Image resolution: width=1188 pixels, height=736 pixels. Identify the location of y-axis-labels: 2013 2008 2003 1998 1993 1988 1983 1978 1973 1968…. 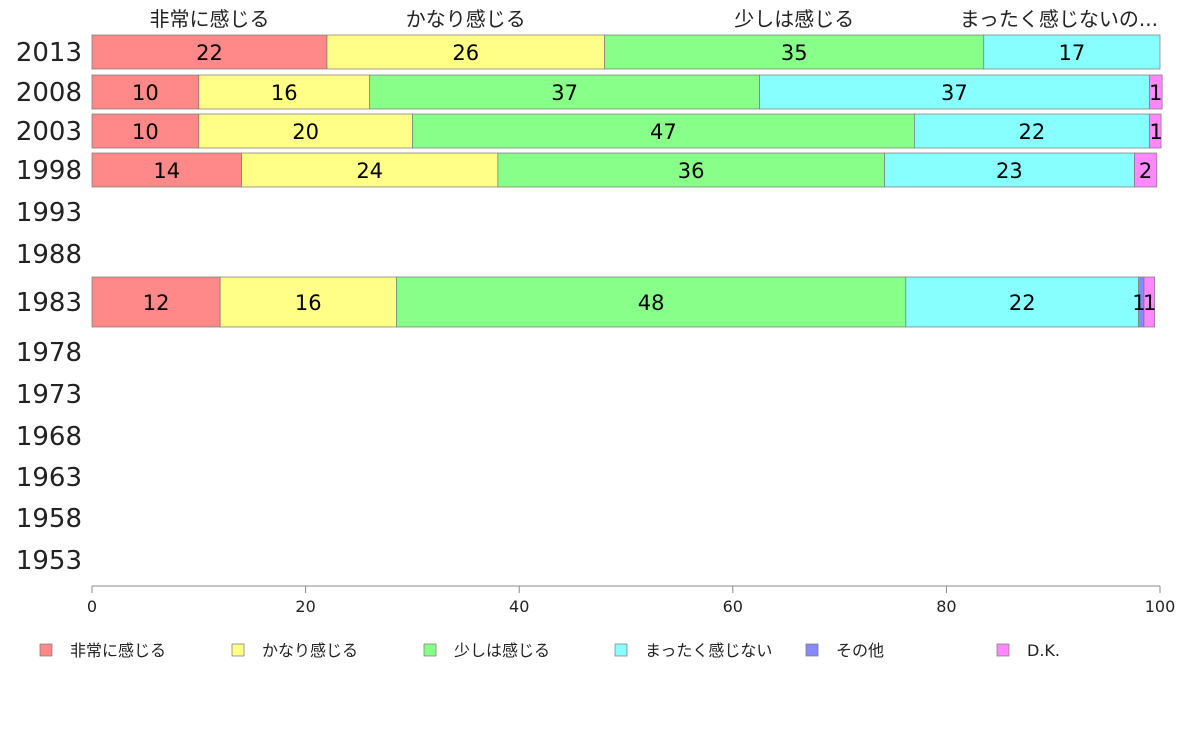
(49, 307).